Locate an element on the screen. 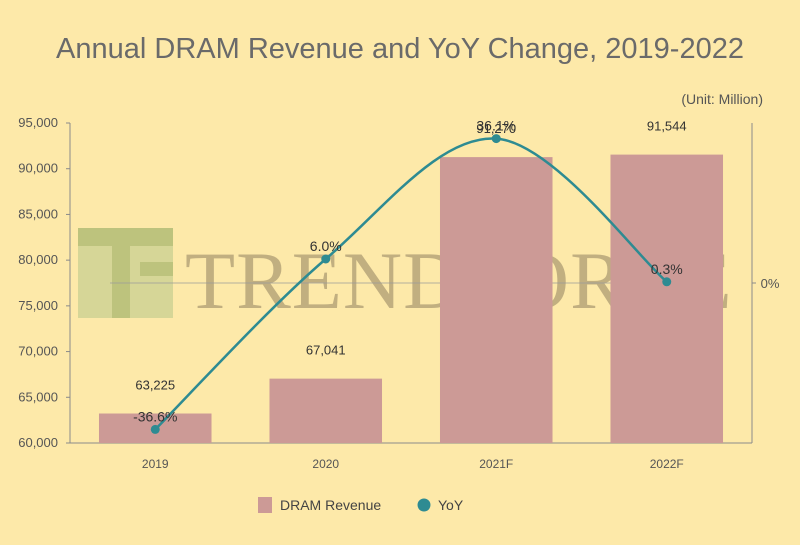 The height and width of the screenshot is (545, 800). y-tick-label: 60,000 is located at coordinates (38, 442).